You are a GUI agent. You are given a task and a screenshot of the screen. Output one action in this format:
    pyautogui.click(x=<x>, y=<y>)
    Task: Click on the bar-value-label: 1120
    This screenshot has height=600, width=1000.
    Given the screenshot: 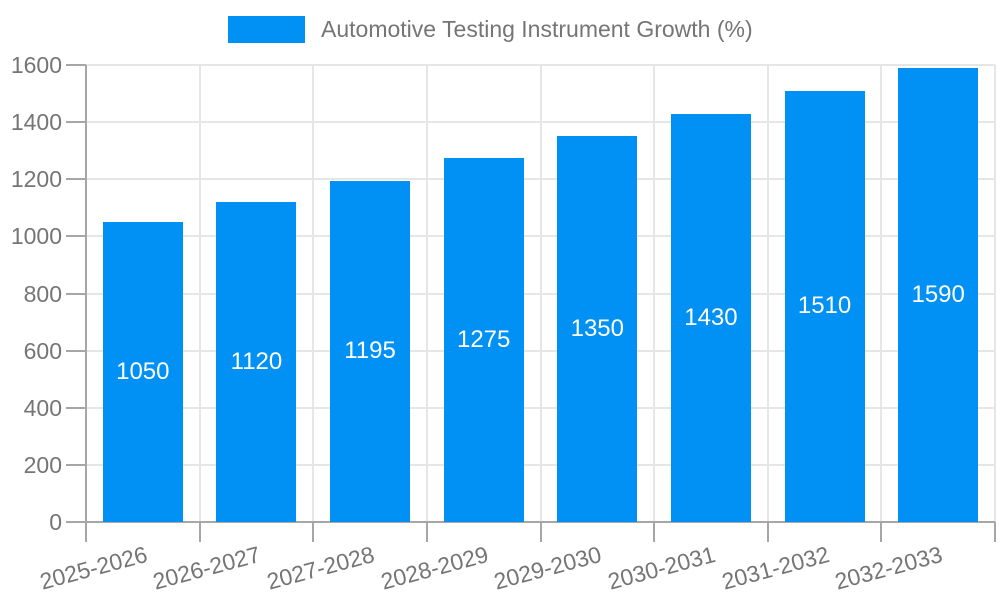 What is the action you would take?
    pyautogui.click(x=256, y=362)
    